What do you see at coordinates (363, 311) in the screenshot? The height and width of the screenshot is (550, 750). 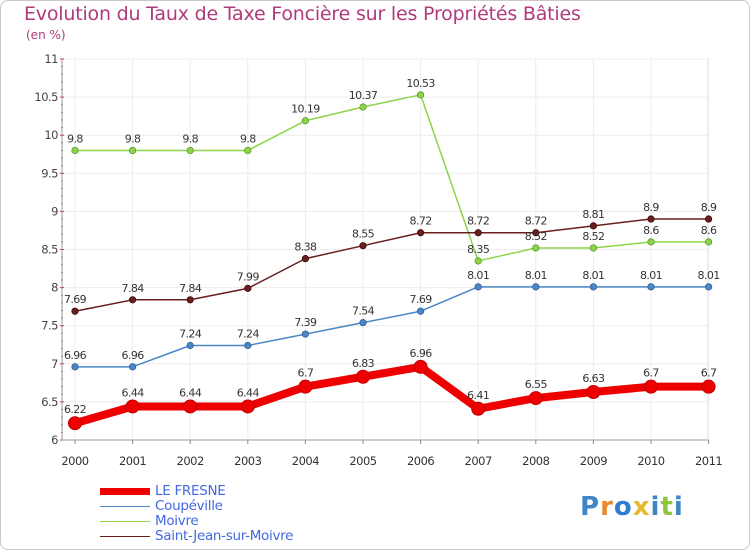 I see `data-label: 7.54` at bounding box center [363, 311].